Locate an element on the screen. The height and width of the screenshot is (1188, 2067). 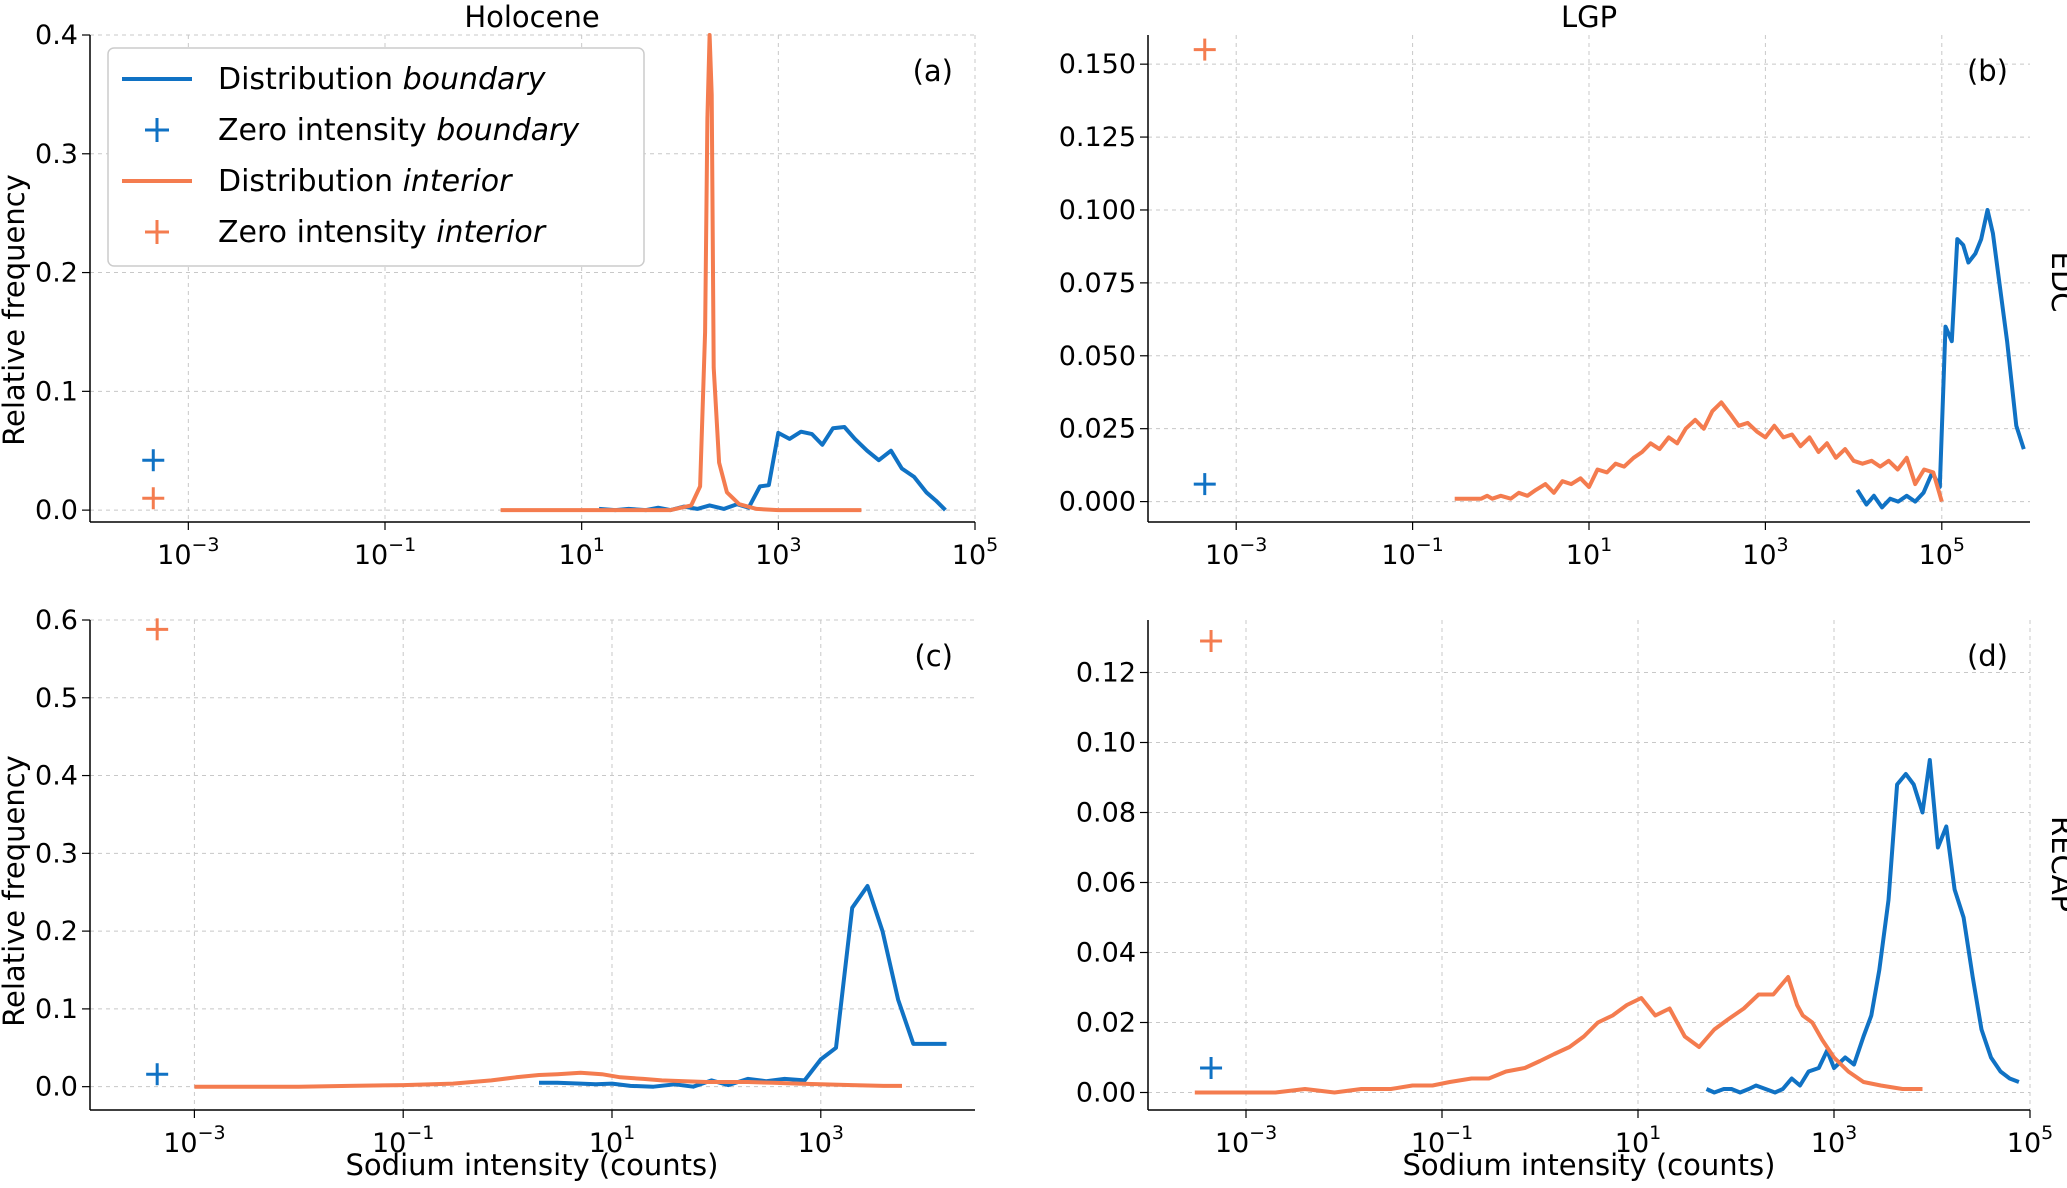
panel-label: (b) is located at coordinates (1987, 71).